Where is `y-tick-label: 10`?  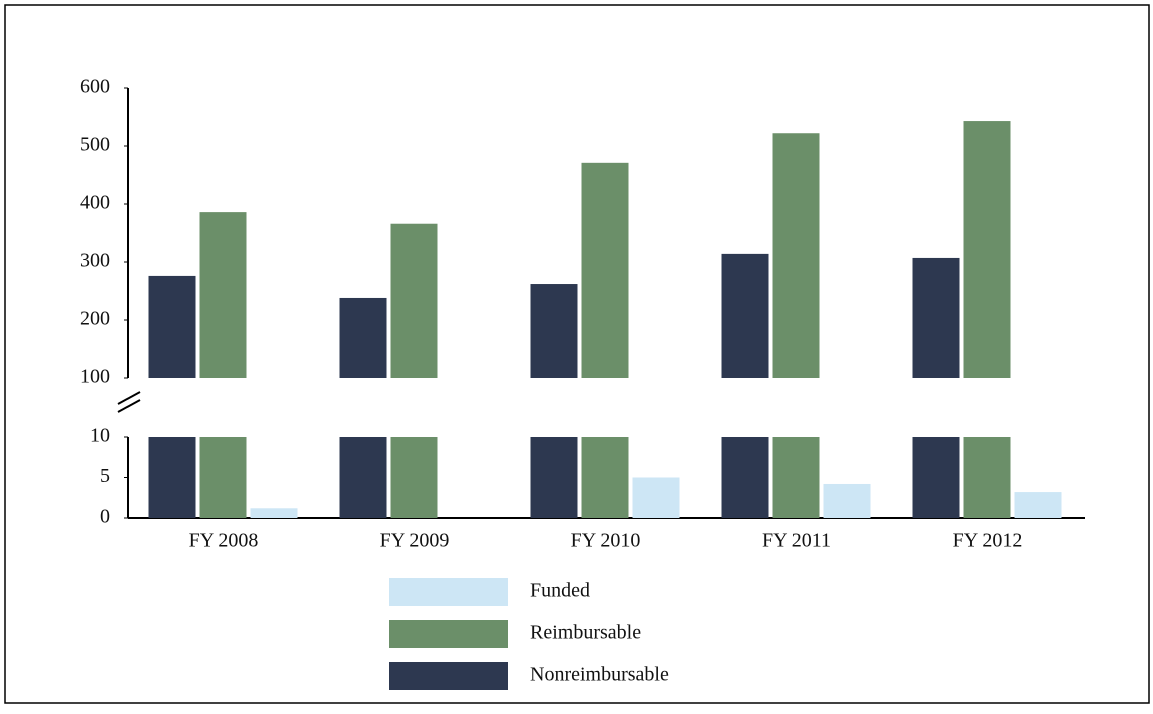 y-tick-label: 10 is located at coordinates (100, 436).